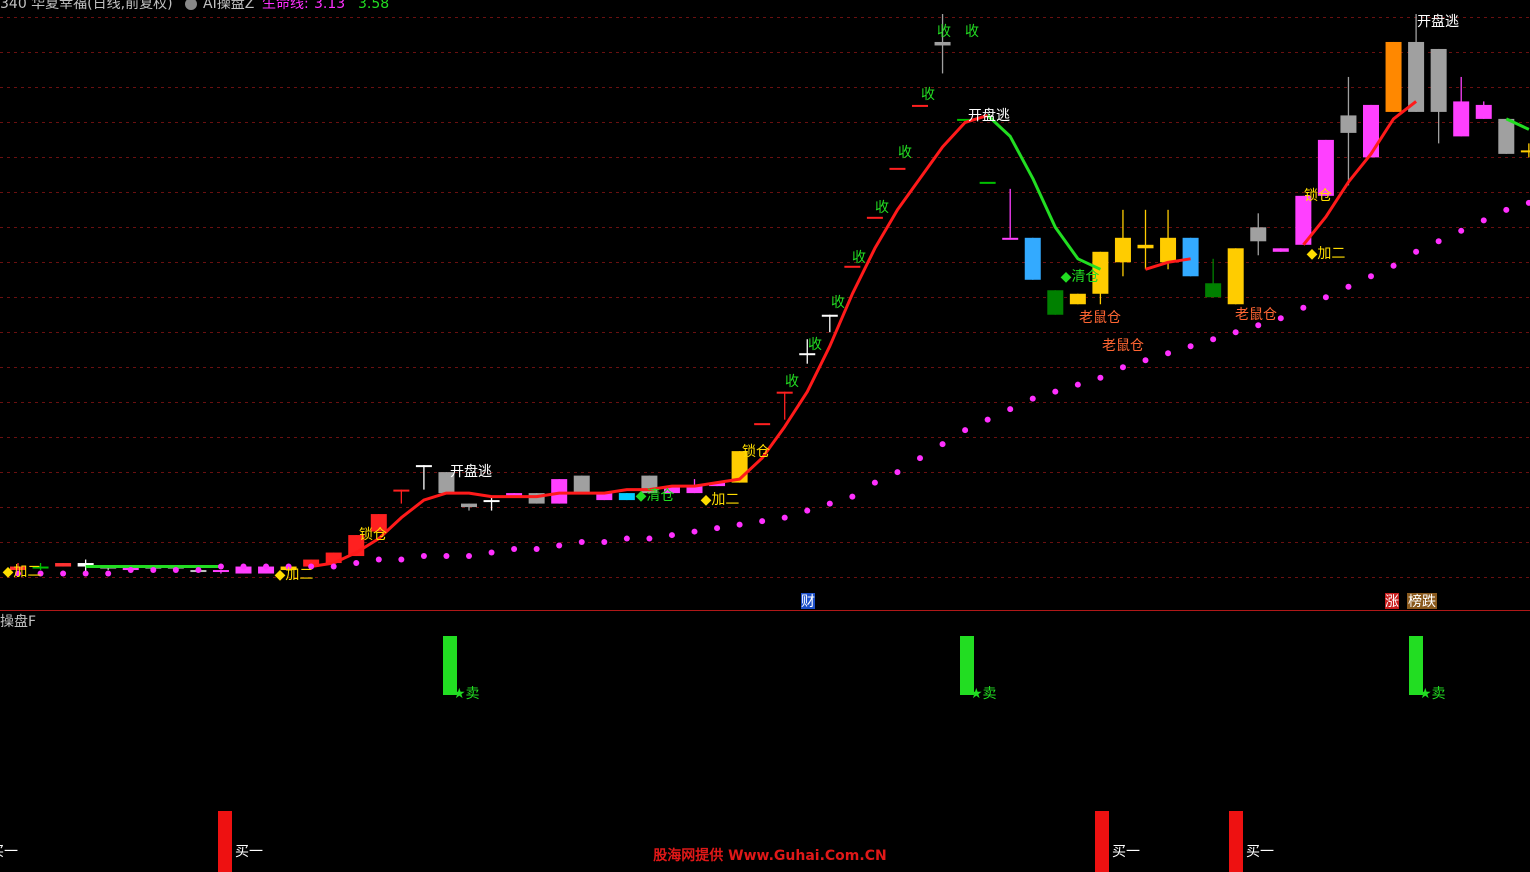 The width and height of the screenshot is (1530, 872). I want to click on stock-title: 340 华夏幸福(日线,前复权), so click(86, 6).